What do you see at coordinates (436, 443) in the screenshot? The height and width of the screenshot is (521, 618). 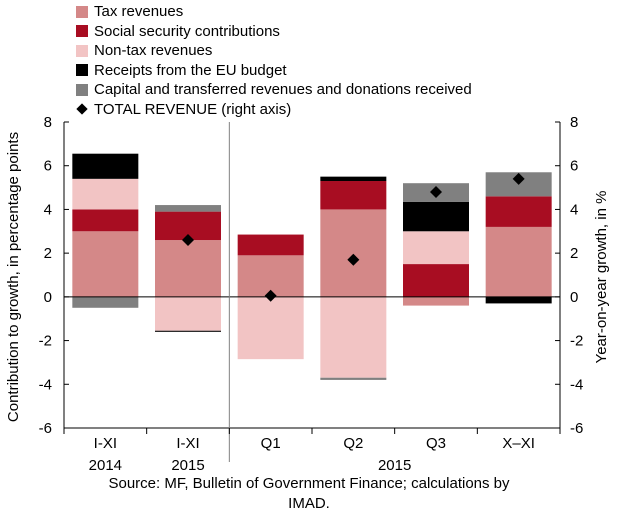 I see `category-label: Q3` at bounding box center [436, 443].